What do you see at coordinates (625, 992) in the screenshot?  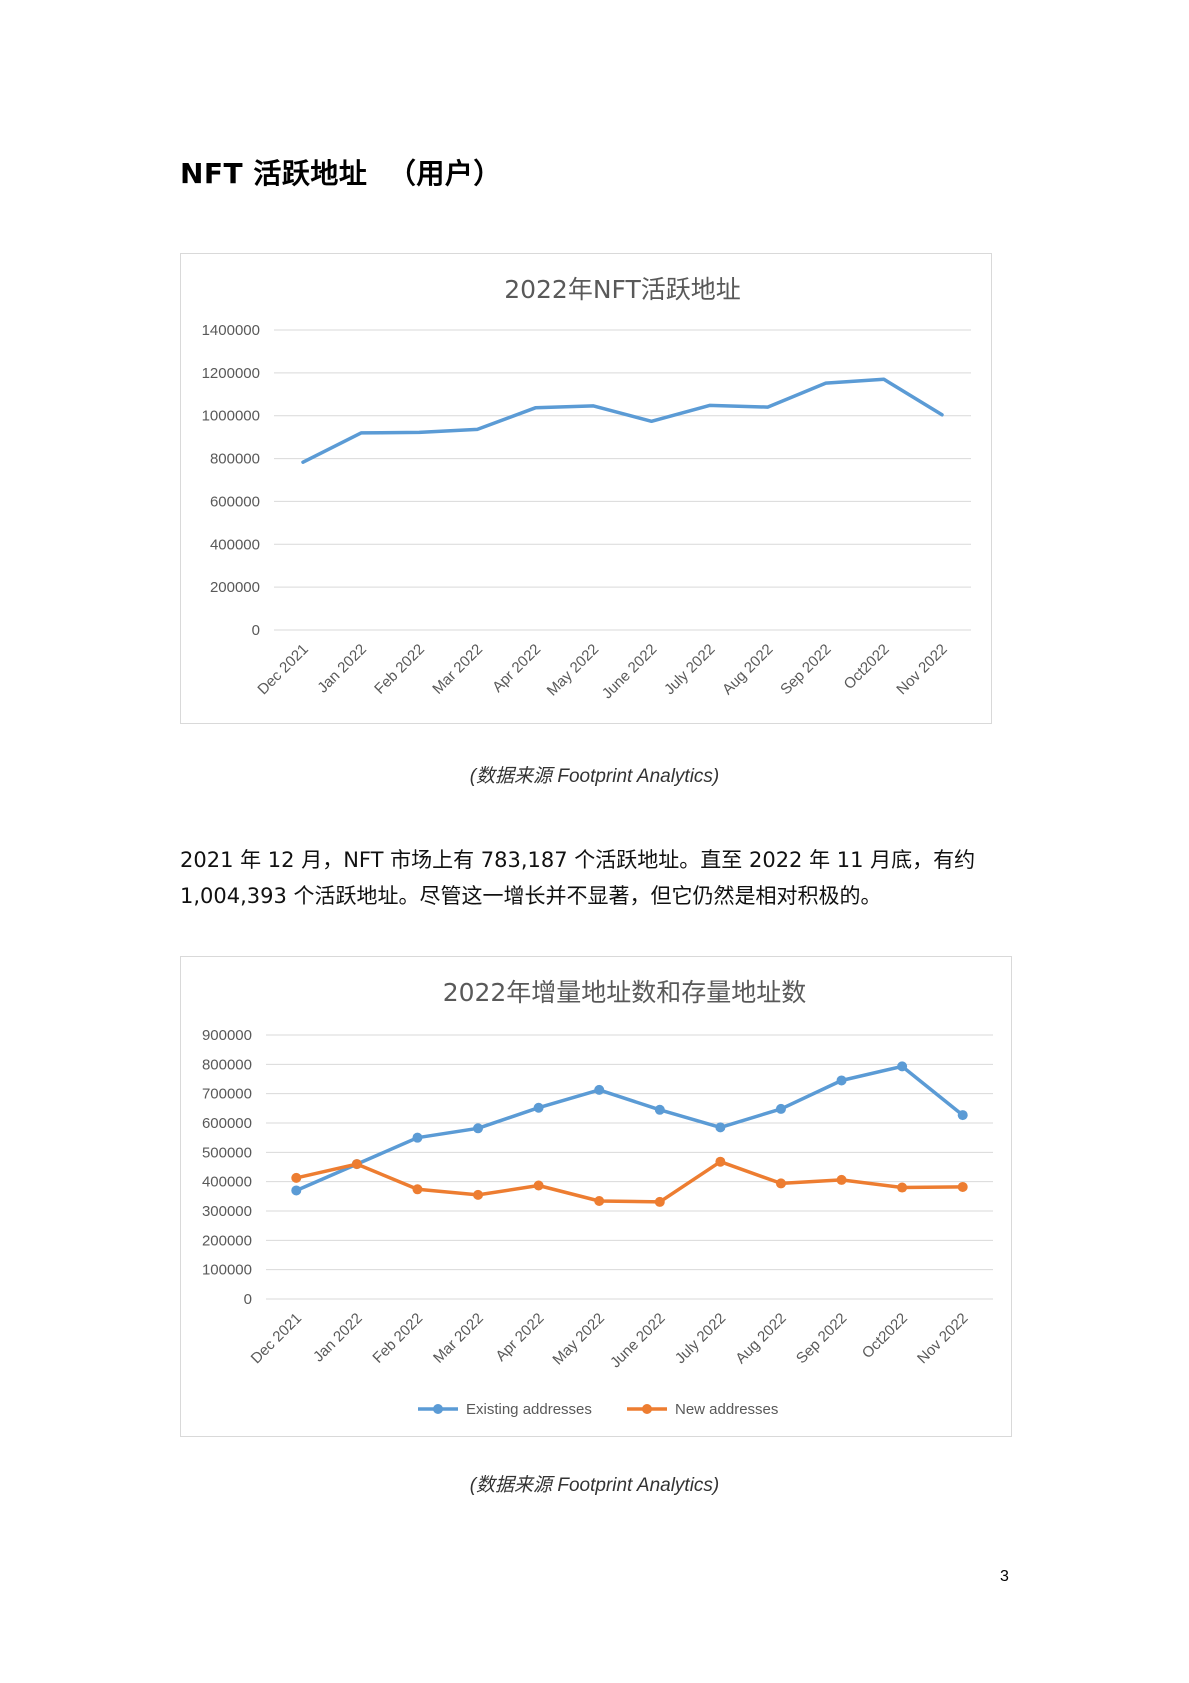 I see `chart-title: 2022年增量地址数和存量地址数` at bounding box center [625, 992].